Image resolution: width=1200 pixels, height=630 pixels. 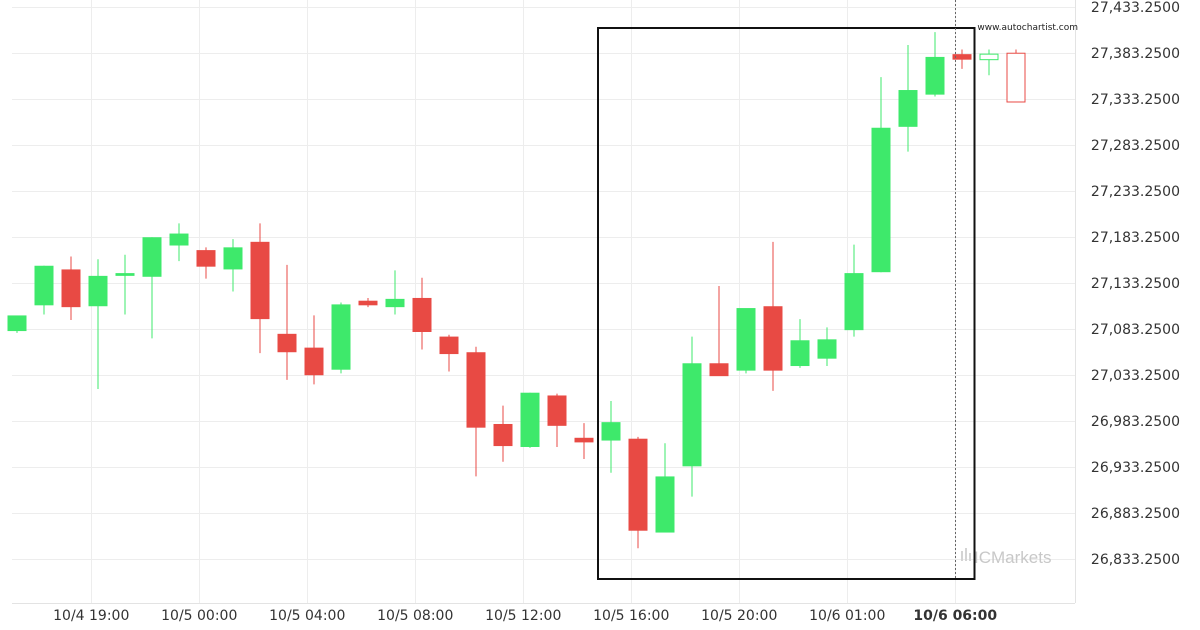 What do you see at coordinates (1135, 192) in the screenshot?
I see `y-tick-label: 27,233.2500` at bounding box center [1135, 192].